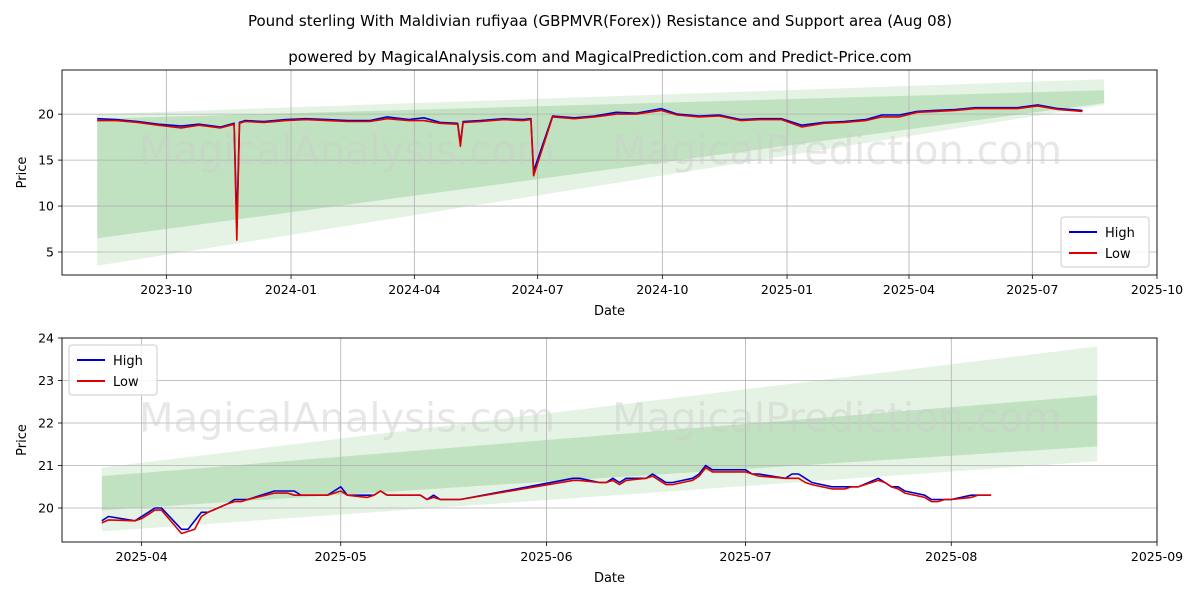  Describe the element at coordinates (414, 289) in the screenshot. I see `x-tick-label: 2024-04` at that location.